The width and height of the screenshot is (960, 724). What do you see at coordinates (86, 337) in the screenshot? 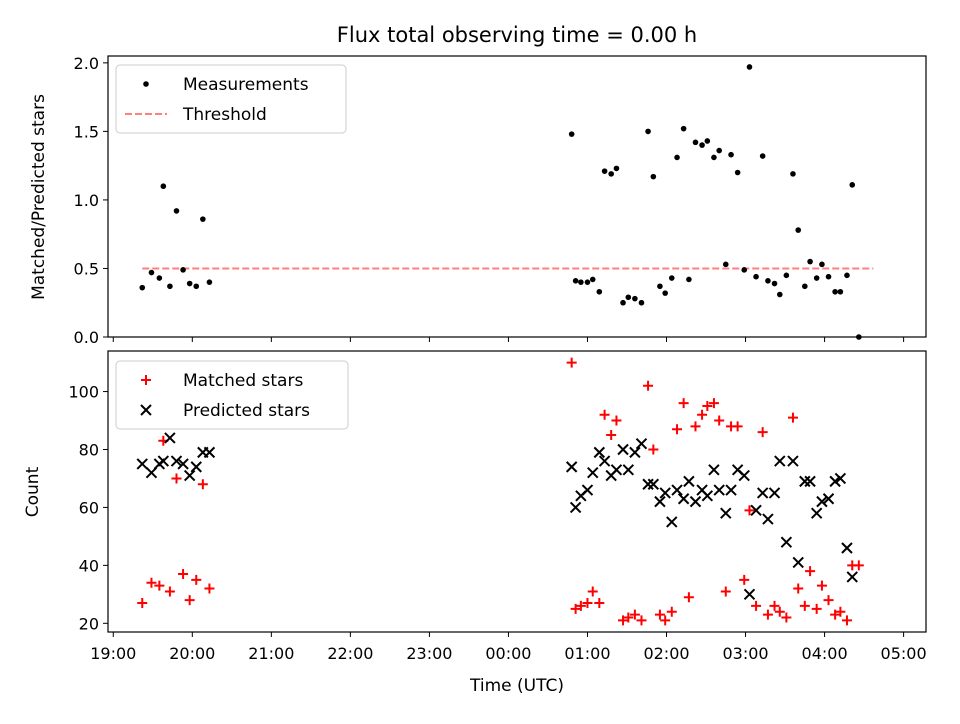
I see `y-tick-label: 0.0` at bounding box center [86, 337].